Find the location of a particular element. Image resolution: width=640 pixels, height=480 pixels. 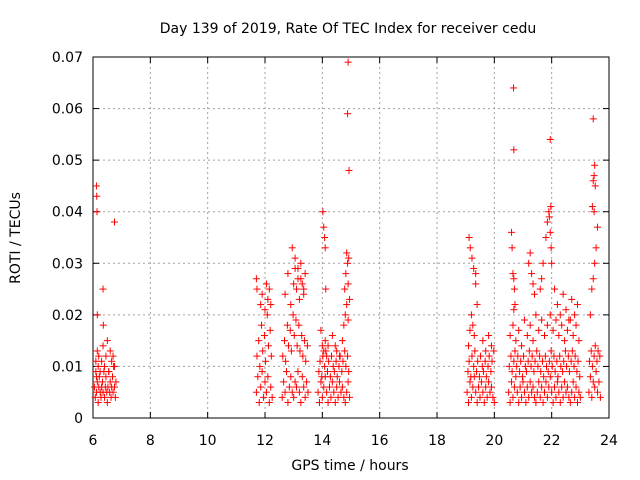

x-tick-label: 8 is located at coordinates (150, 441).